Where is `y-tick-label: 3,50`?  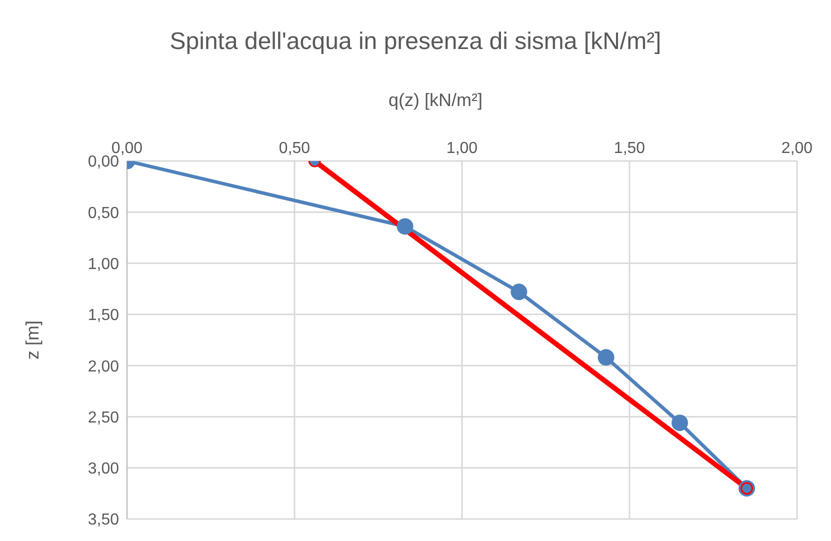
y-tick-label: 3,50 is located at coordinates (104, 520).